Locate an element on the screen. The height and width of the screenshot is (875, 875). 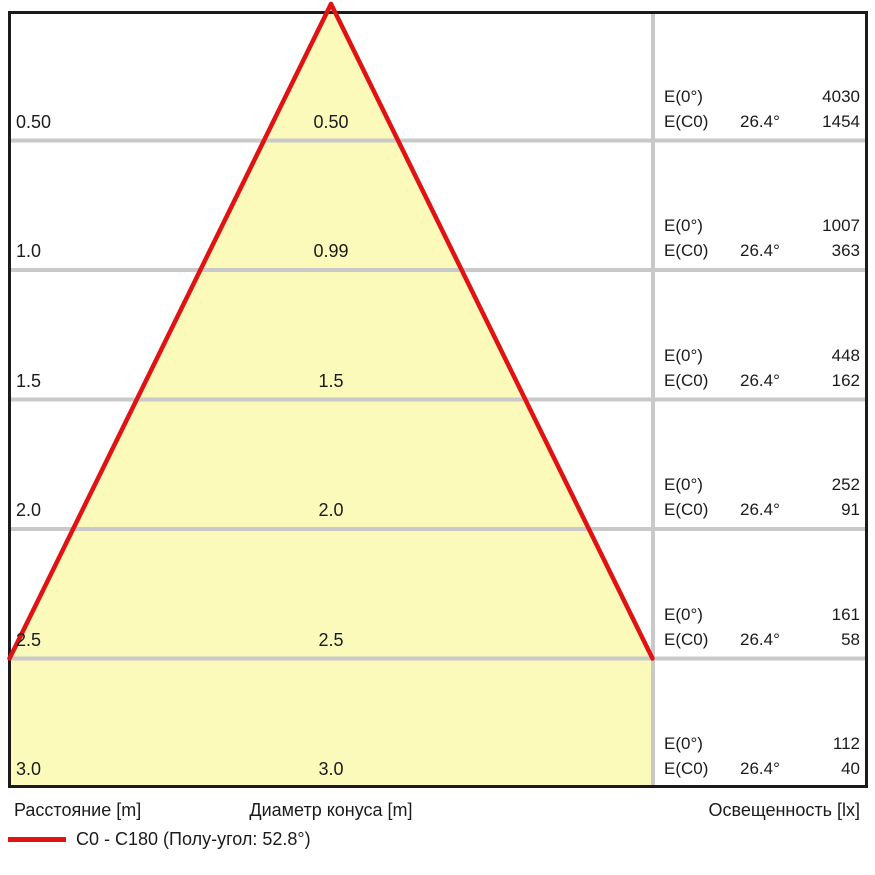
e0-value: 161 is located at coordinates (845, 614).